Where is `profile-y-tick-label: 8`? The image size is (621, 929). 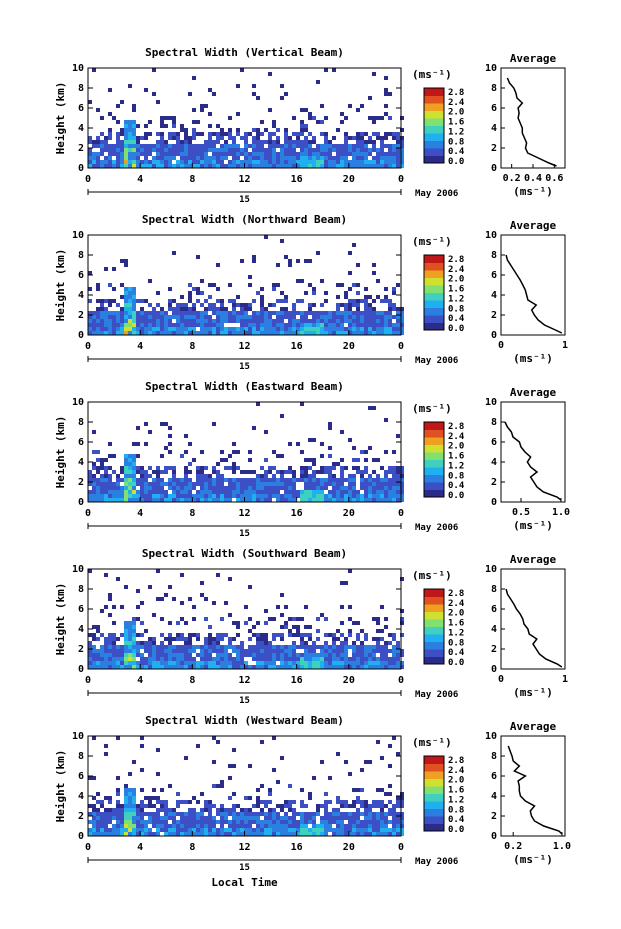 profile-y-tick-label: 8 is located at coordinates (494, 756).